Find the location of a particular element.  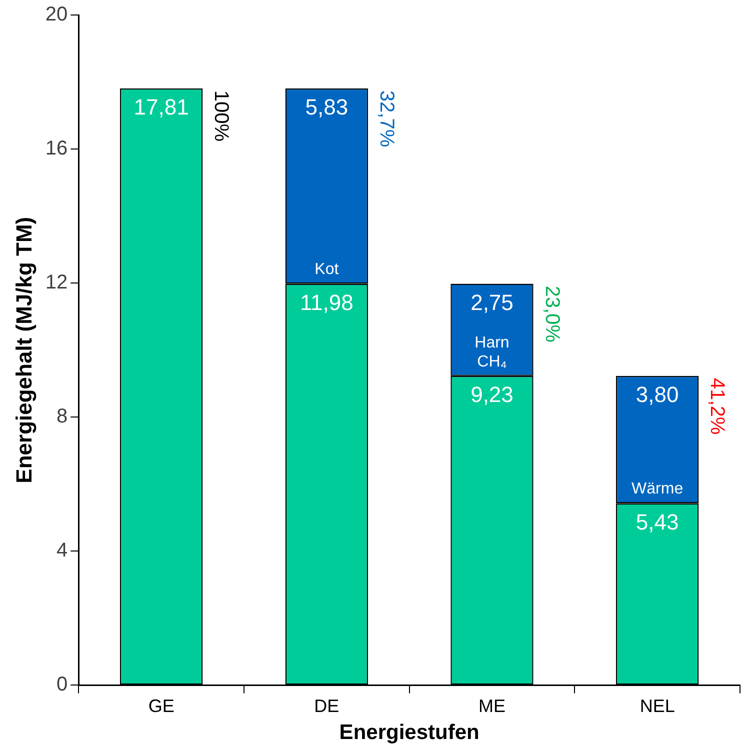

data-label: 17,81 is located at coordinates (161, 107).